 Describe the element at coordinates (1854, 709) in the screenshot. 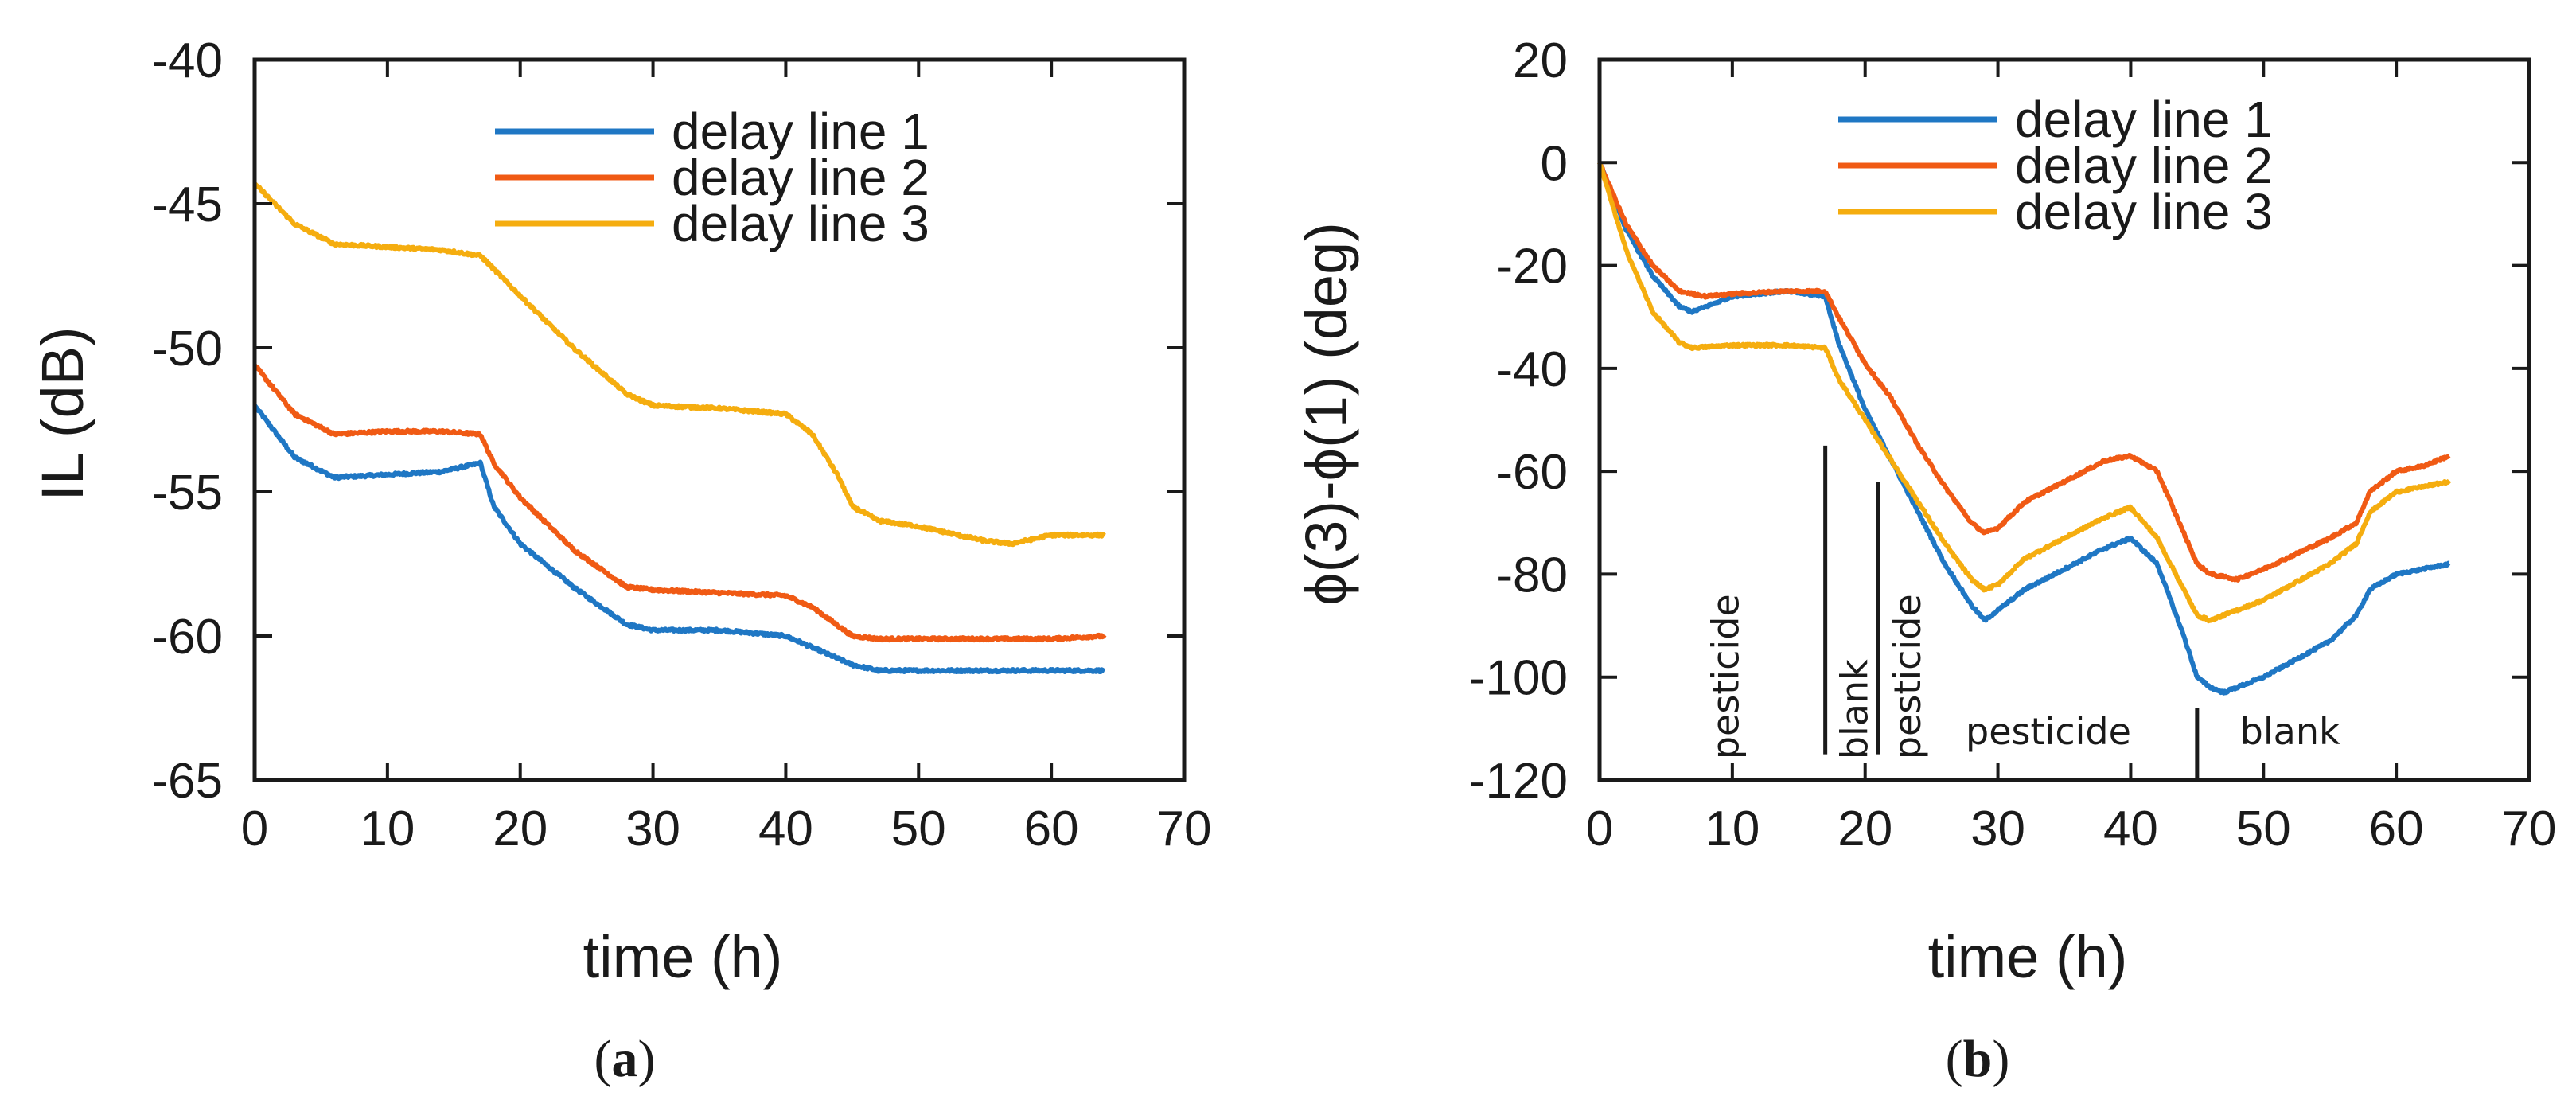

I see `panel-b-annotation-2: blank` at that location.